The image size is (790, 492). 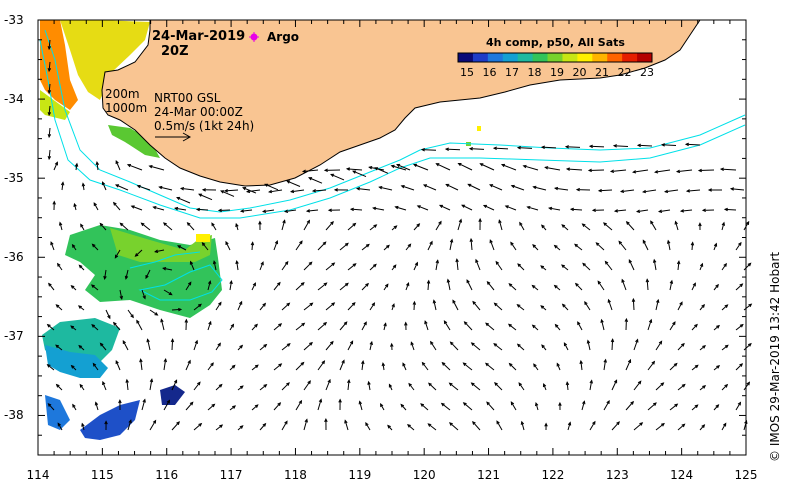 What do you see at coordinates (600, 57) in the screenshot?
I see `colorbar-swatch` at bounding box center [600, 57].